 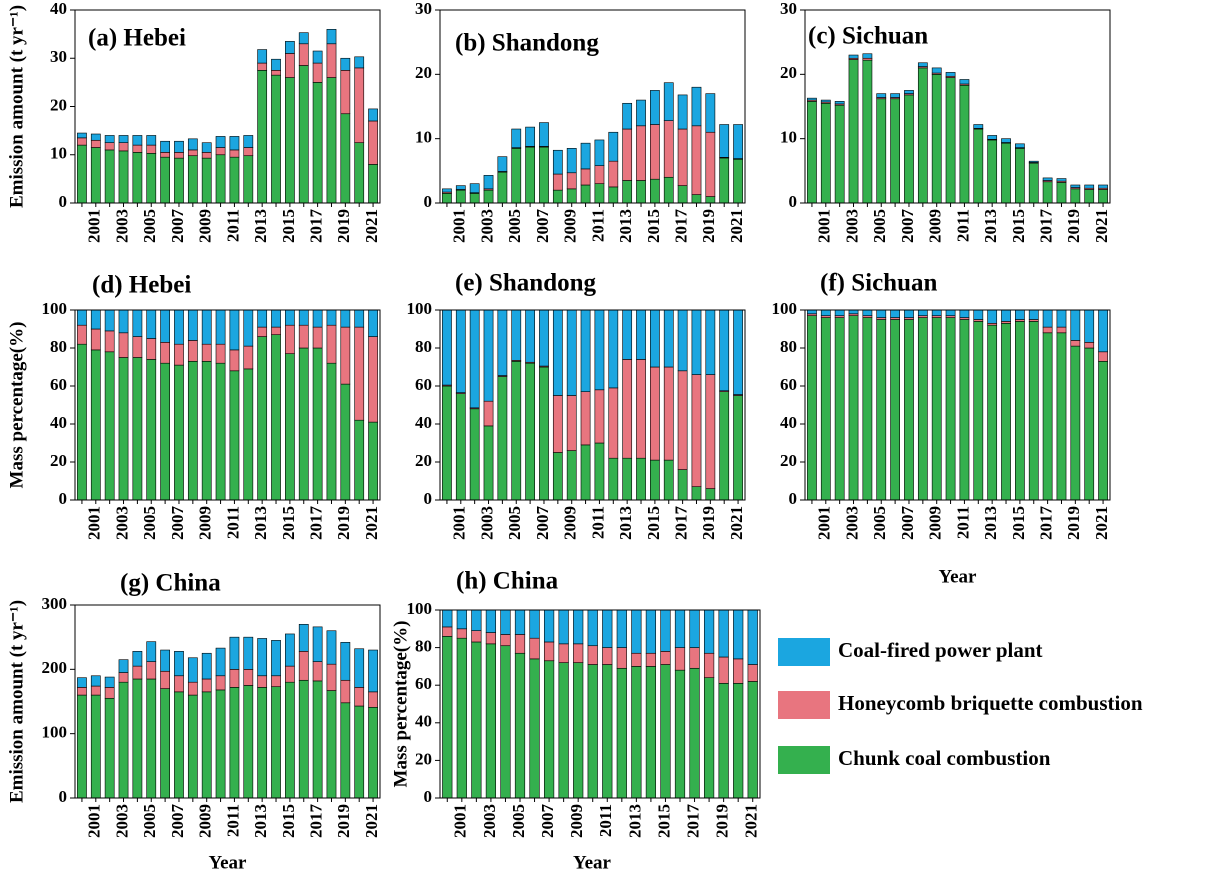 What do you see at coordinates (851, 523) in the screenshot?
I see `x-tick-label: 2003` at bounding box center [851, 523].